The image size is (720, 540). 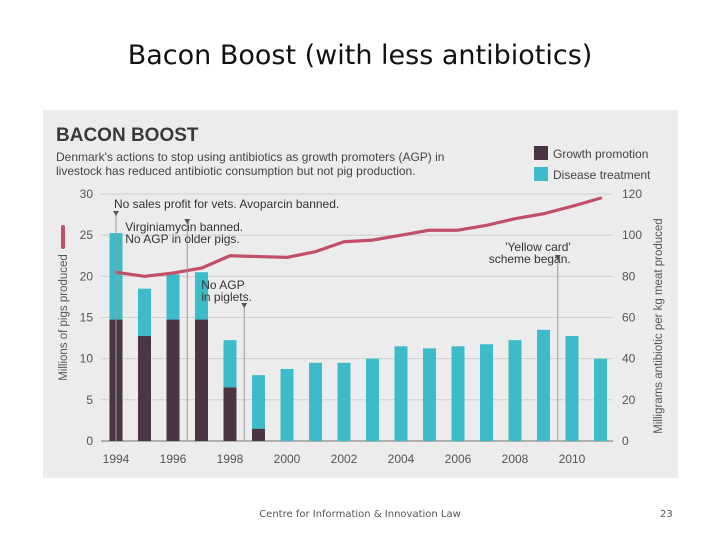 I want to click on legend-label-growth-promotion: Growth promotion, so click(x=600, y=154).